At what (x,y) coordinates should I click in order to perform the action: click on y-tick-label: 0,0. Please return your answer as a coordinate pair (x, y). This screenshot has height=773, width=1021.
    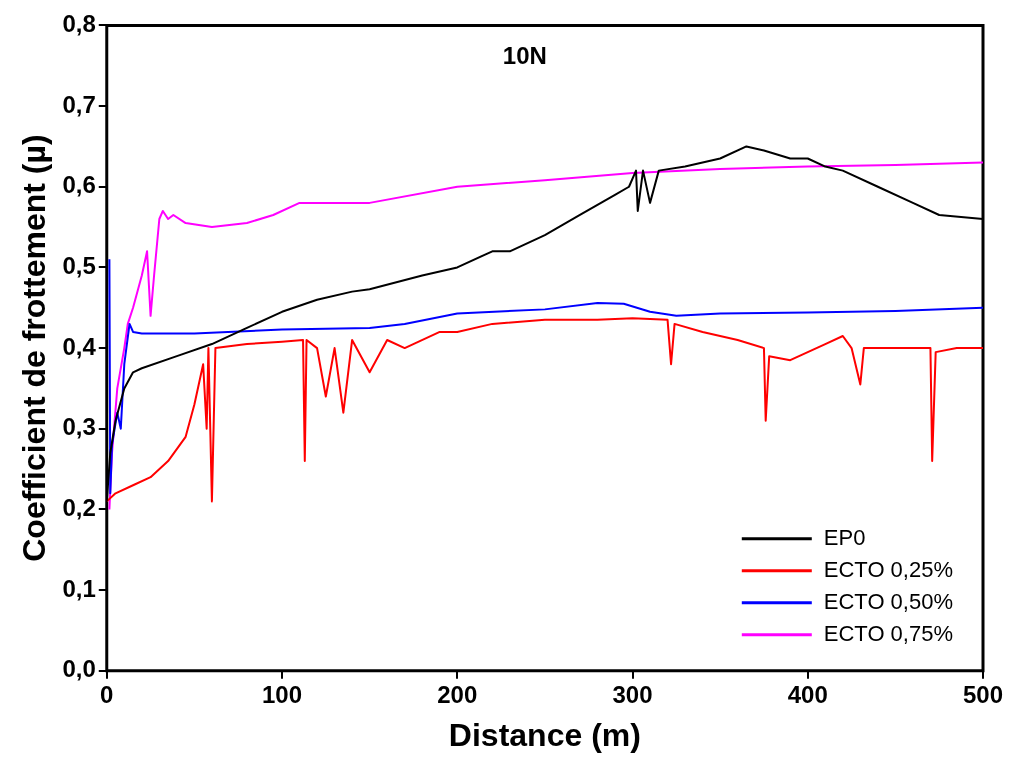
    Looking at the image, I should click on (79, 669).